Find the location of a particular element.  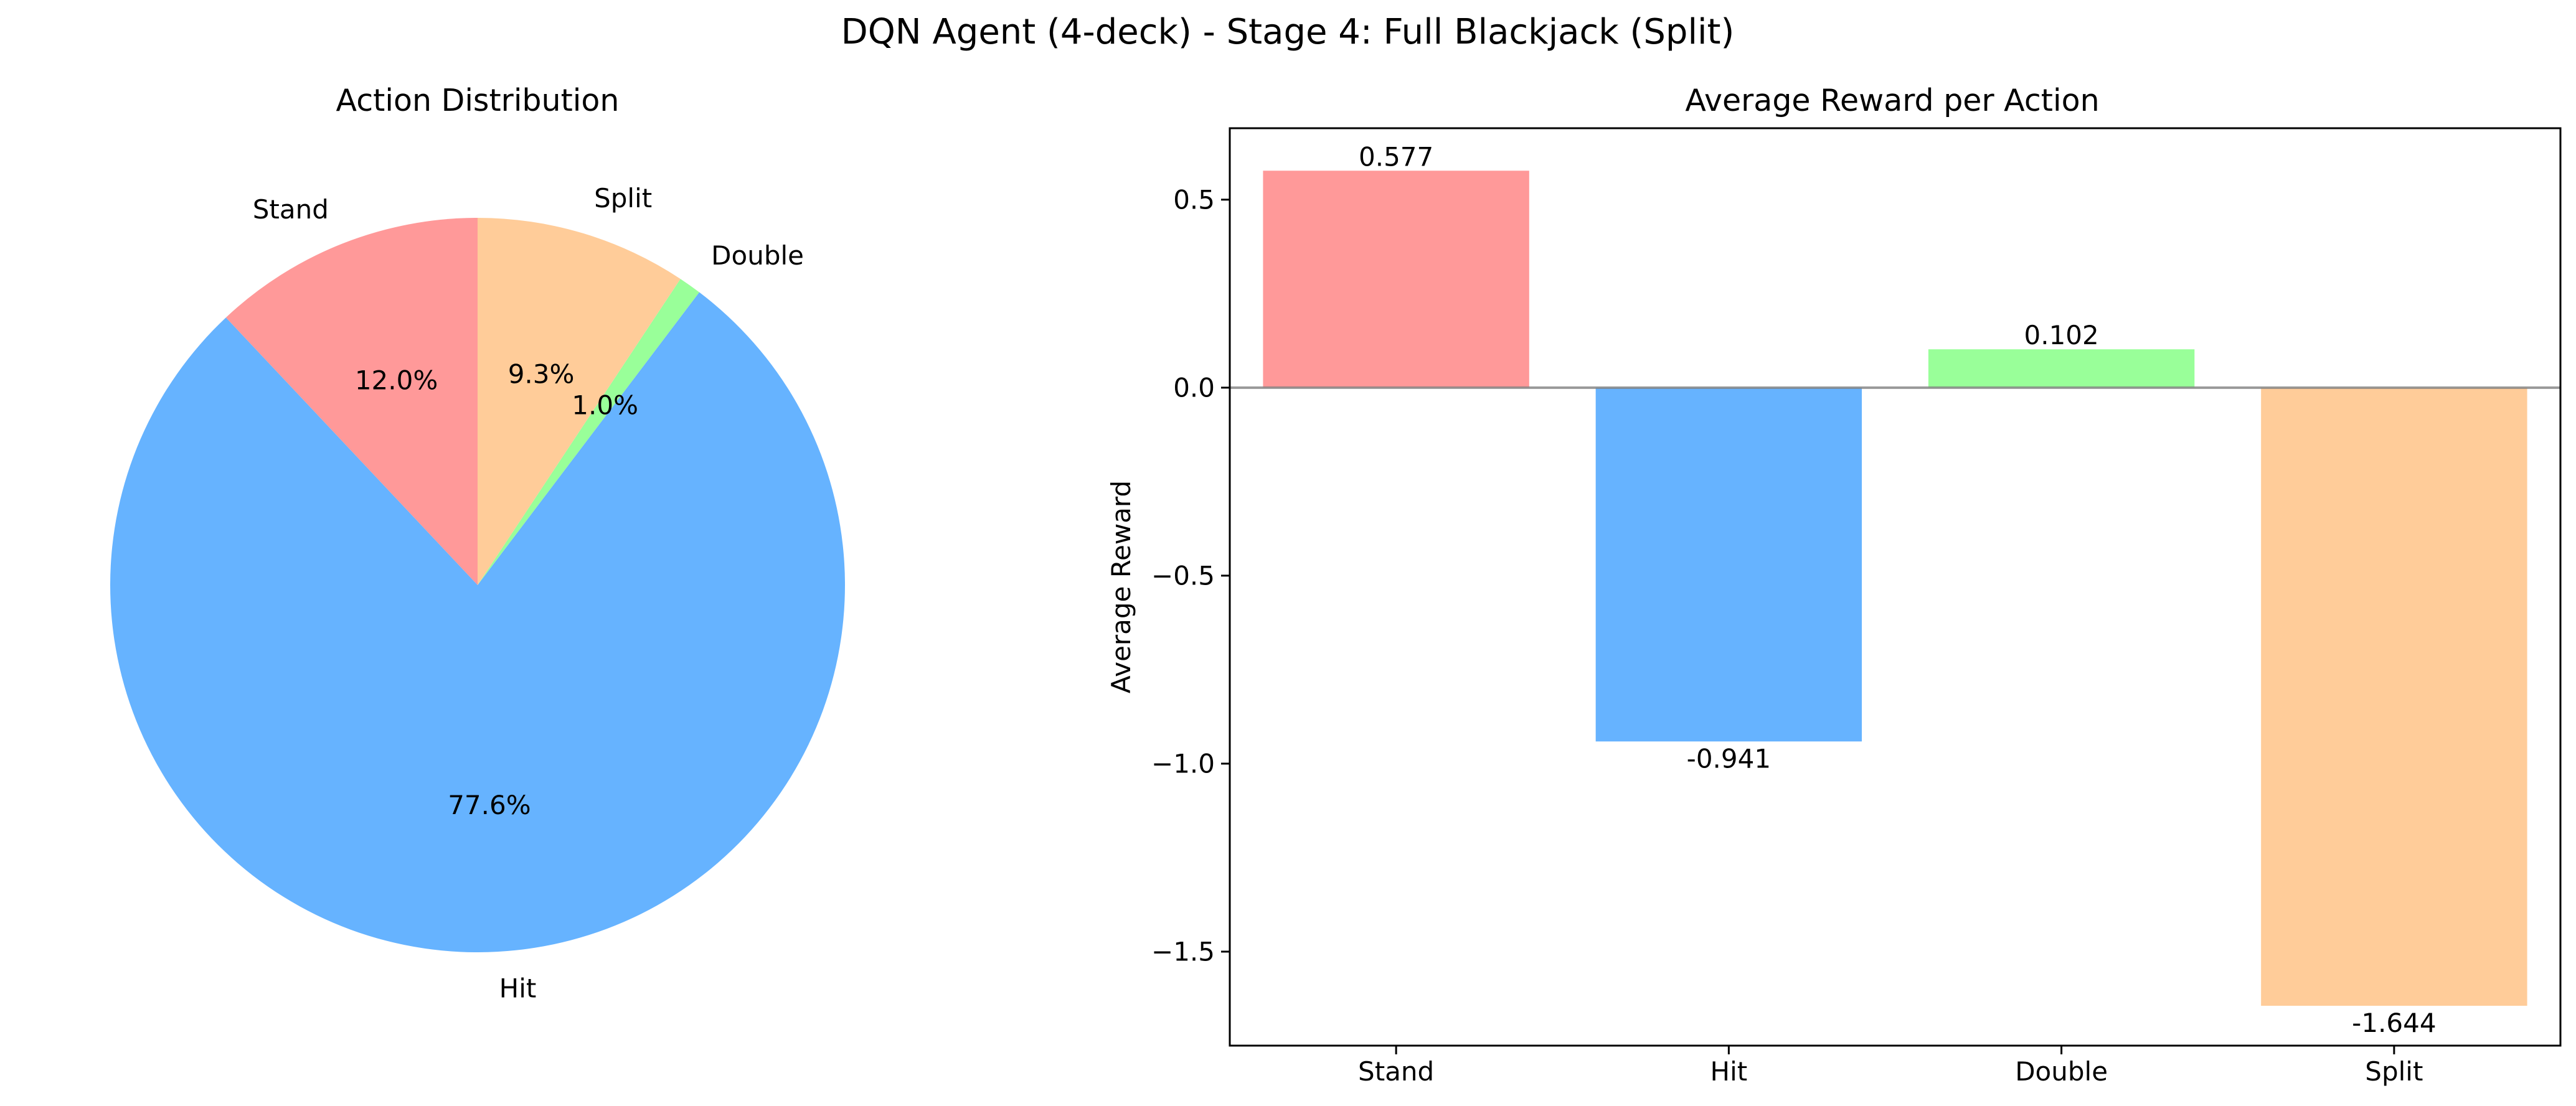

xtick-label-stand: Stand is located at coordinates (1396, 1072).